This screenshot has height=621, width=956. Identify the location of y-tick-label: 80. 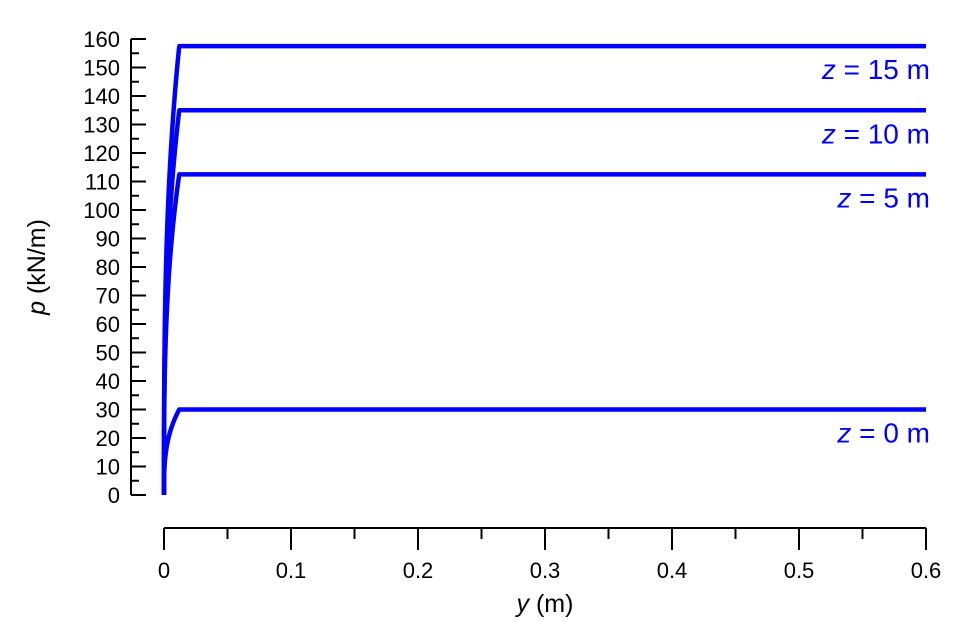
(108, 267).